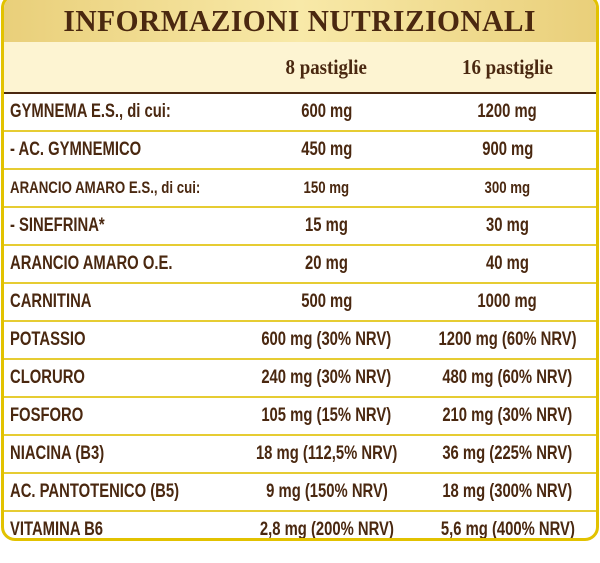 This screenshot has width=600, height=563. What do you see at coordinates (57, 529) in the screenshot?
I see `nutrient-name-text: VITAMINA B6` at bounding box center [57, 529].